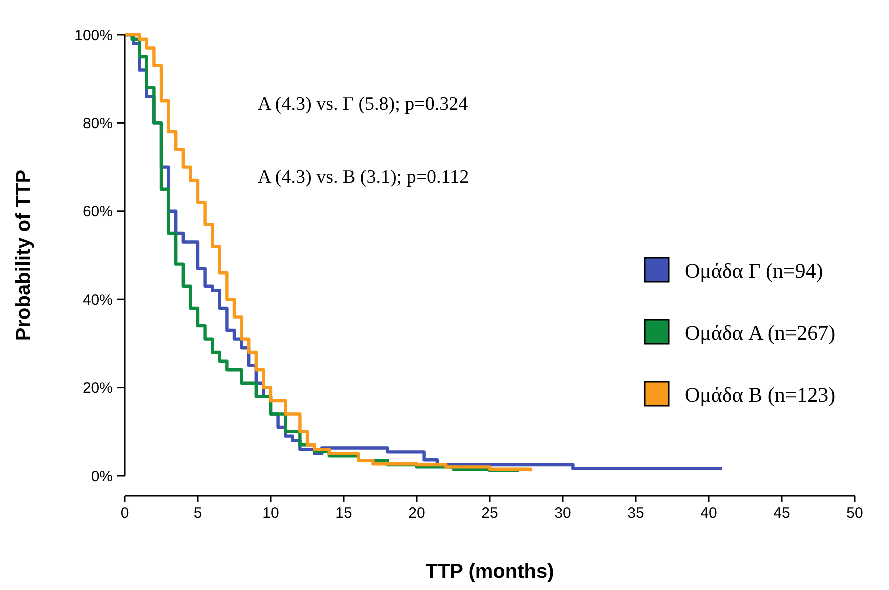  I want to click on x-tick-label: 15, so click(344, 513).